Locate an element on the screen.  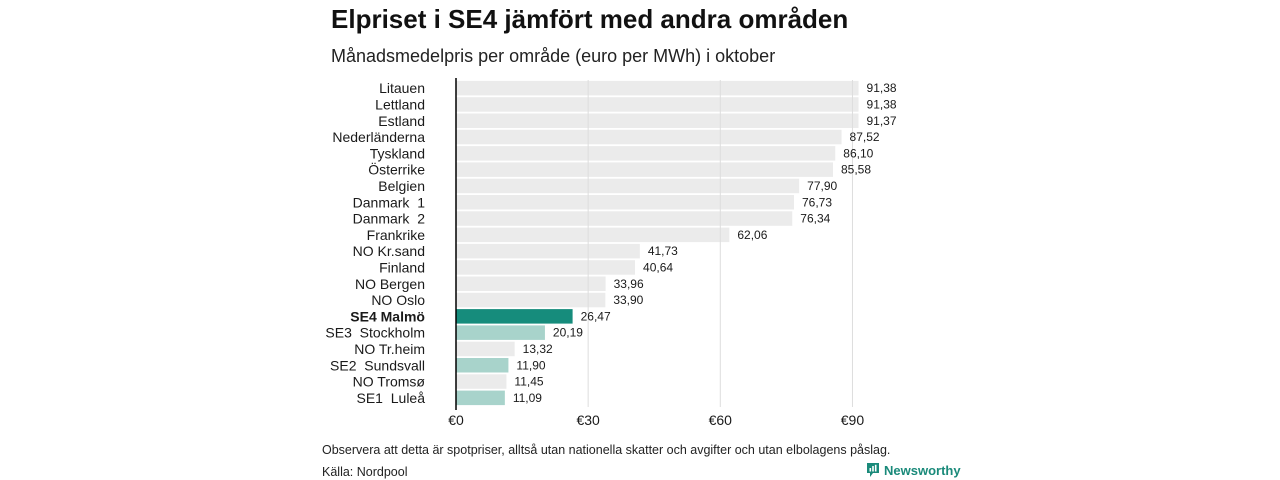
value-label: 26,47 is located at coordinates (596, 316).